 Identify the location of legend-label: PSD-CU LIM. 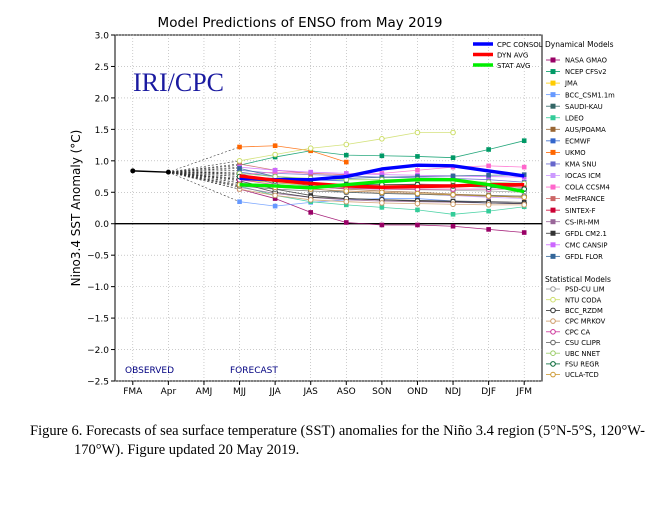
(585, 290).